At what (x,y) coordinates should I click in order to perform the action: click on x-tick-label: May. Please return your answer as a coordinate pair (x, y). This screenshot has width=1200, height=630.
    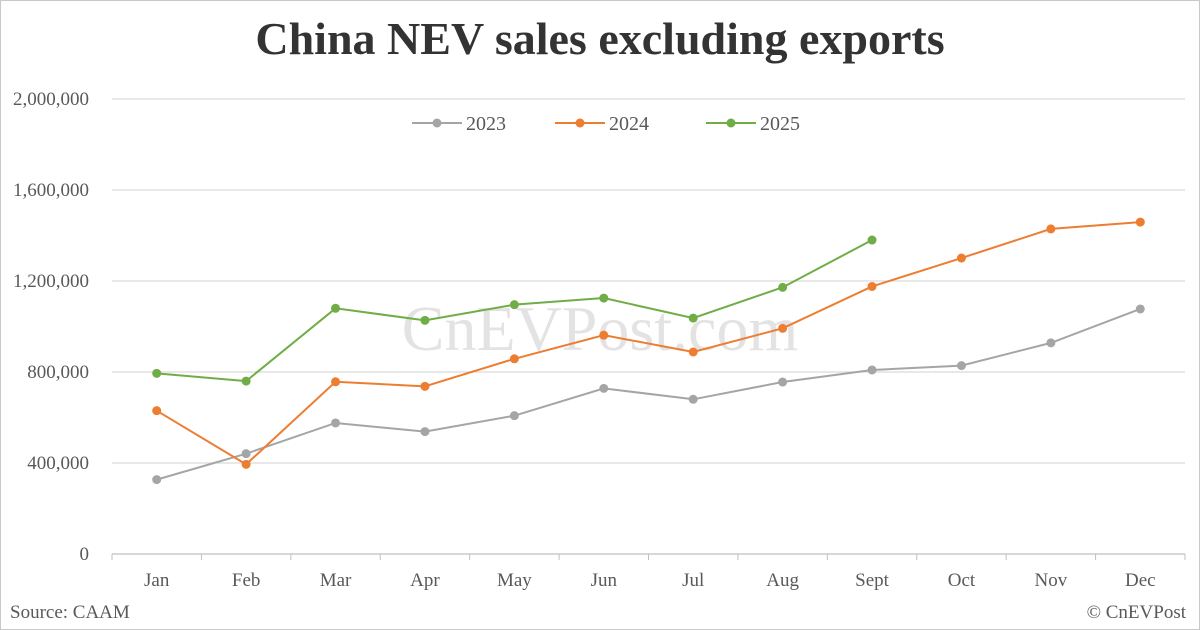
    Looking at the image, I should click on (514, 580).